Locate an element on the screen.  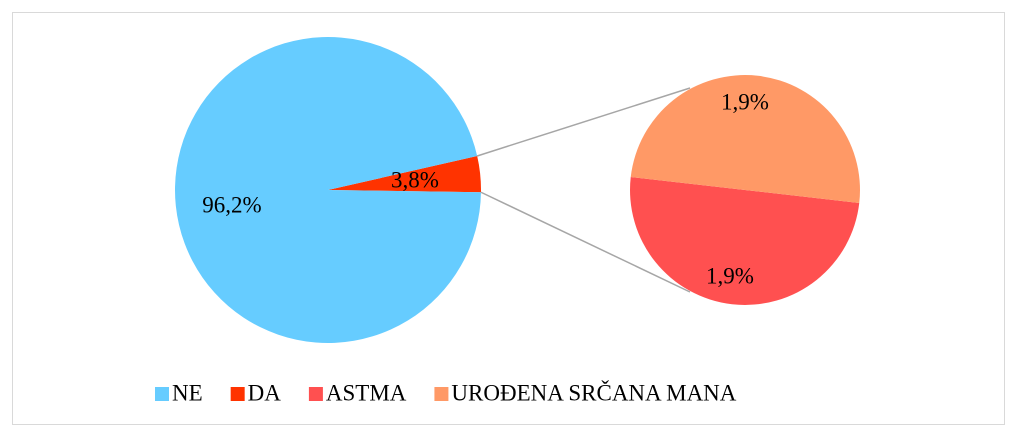
legend-label: NE is located at coordinates (187, 392).